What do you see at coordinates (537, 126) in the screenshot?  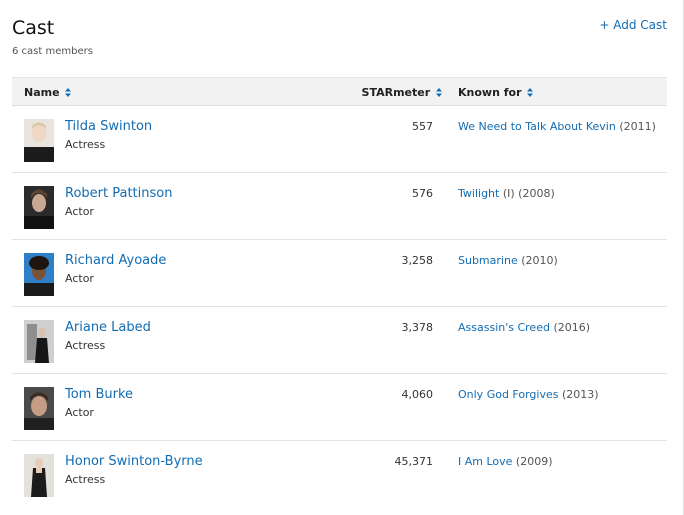 I see `known-for-title-link: We Need to Talk About Kevin` at bounding box center [537, 126].